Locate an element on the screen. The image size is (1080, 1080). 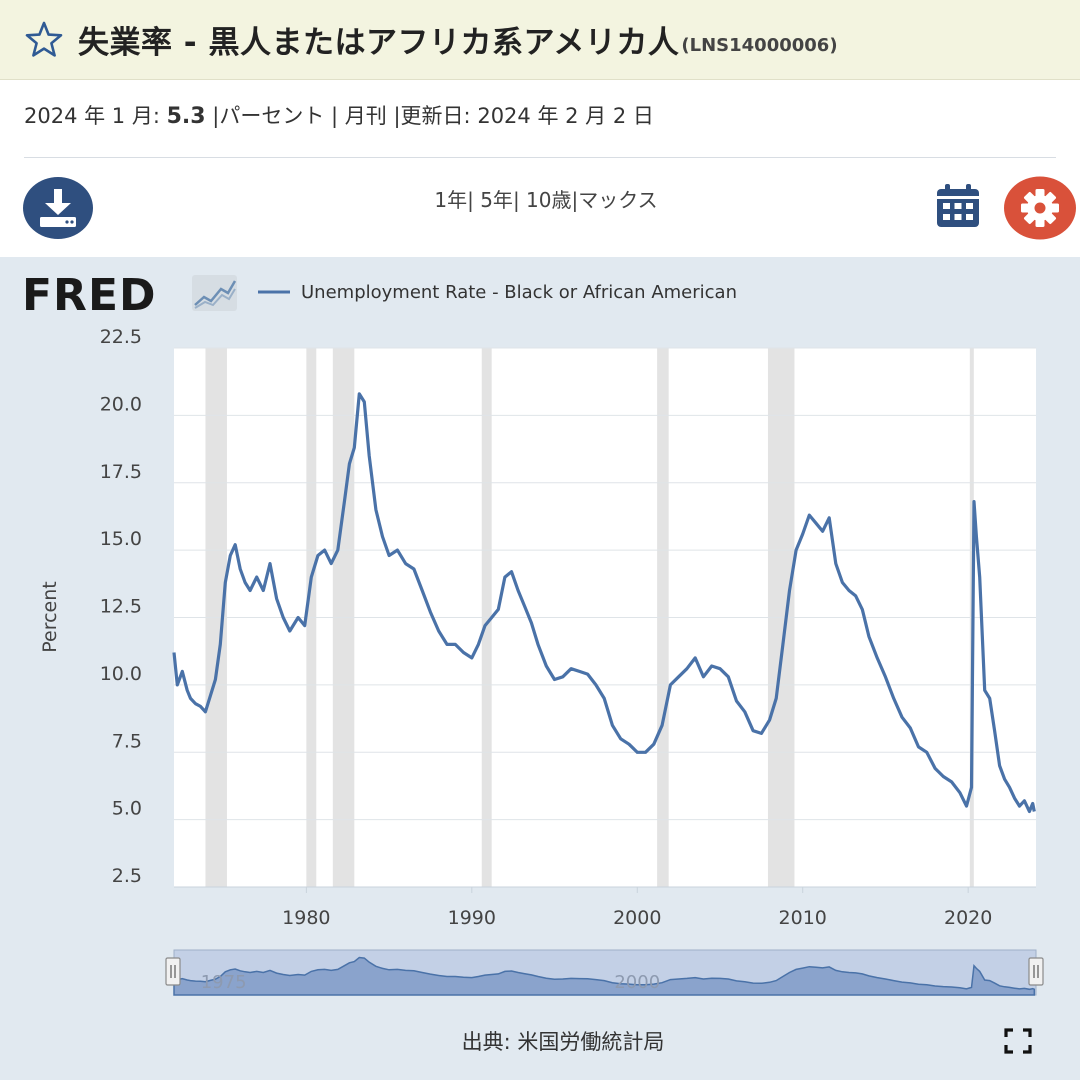
download-icon is located at coordinates (58, 208).